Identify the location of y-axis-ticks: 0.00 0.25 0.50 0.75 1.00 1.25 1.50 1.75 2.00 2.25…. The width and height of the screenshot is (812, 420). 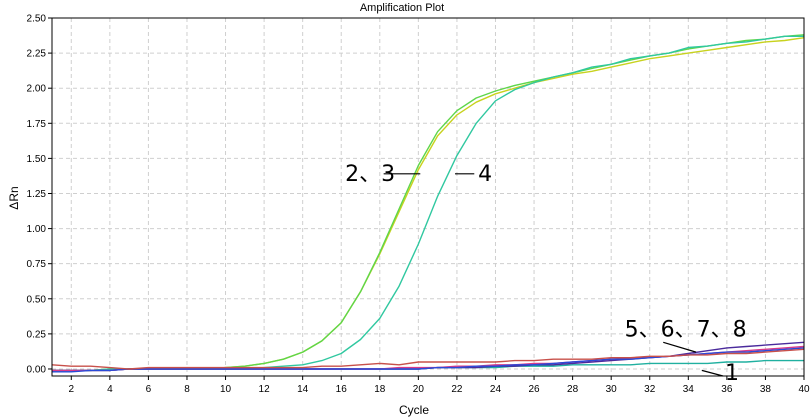
(39, 194).